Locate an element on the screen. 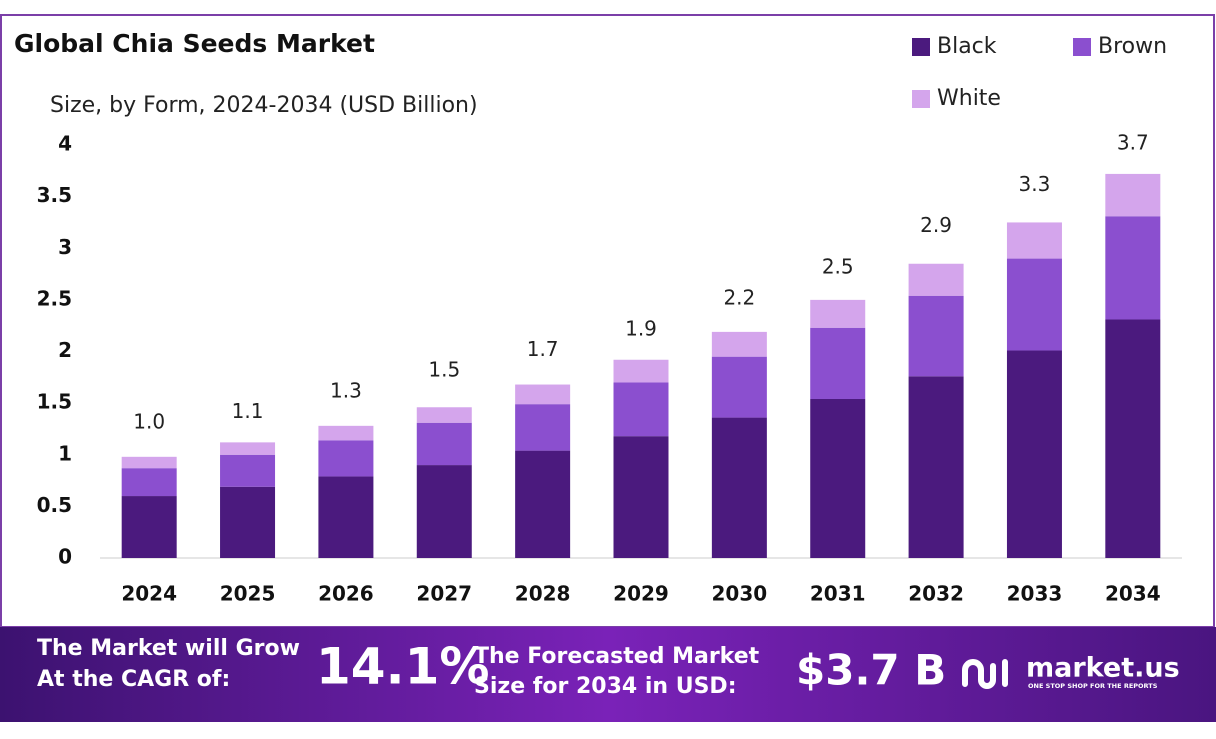 The height and width of the screenshot is (739, 1216). y-tick-label: 4 is located at coordinates (65, 144).